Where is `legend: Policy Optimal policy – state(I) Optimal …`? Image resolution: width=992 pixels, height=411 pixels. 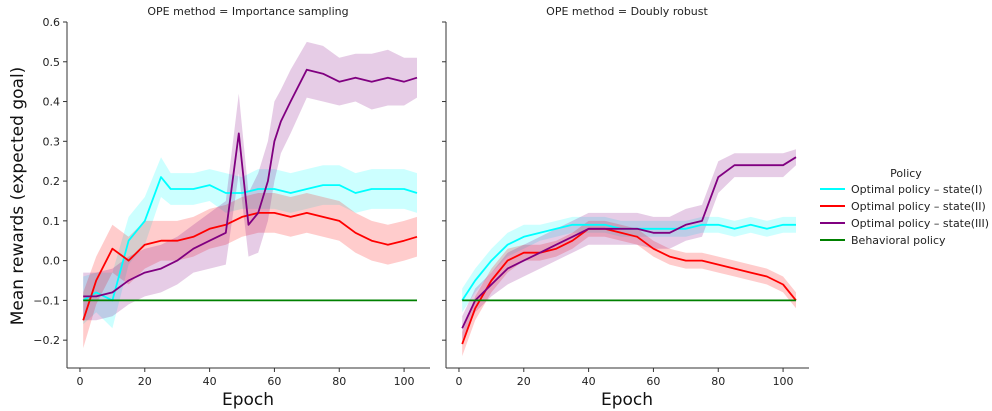
legend: Policy Optimal policy – state(I) Optimal … is located at coordinates (904, 207).